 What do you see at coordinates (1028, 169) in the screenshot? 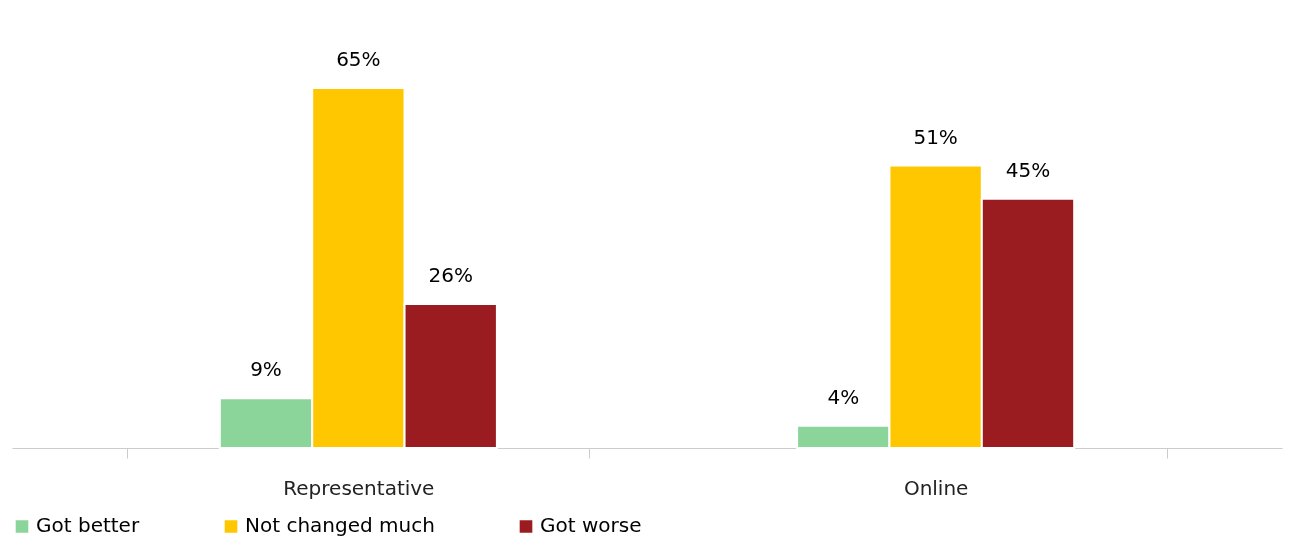
I see `data-label: 45%` at bounding box center [1028, 169].